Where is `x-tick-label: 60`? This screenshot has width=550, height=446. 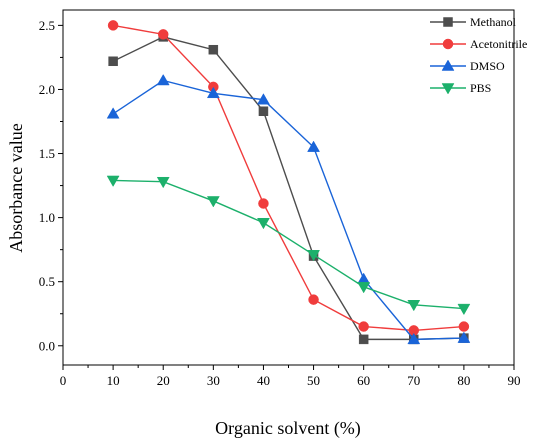
x-tick-label: 60 is located at coordinates (363, 380).